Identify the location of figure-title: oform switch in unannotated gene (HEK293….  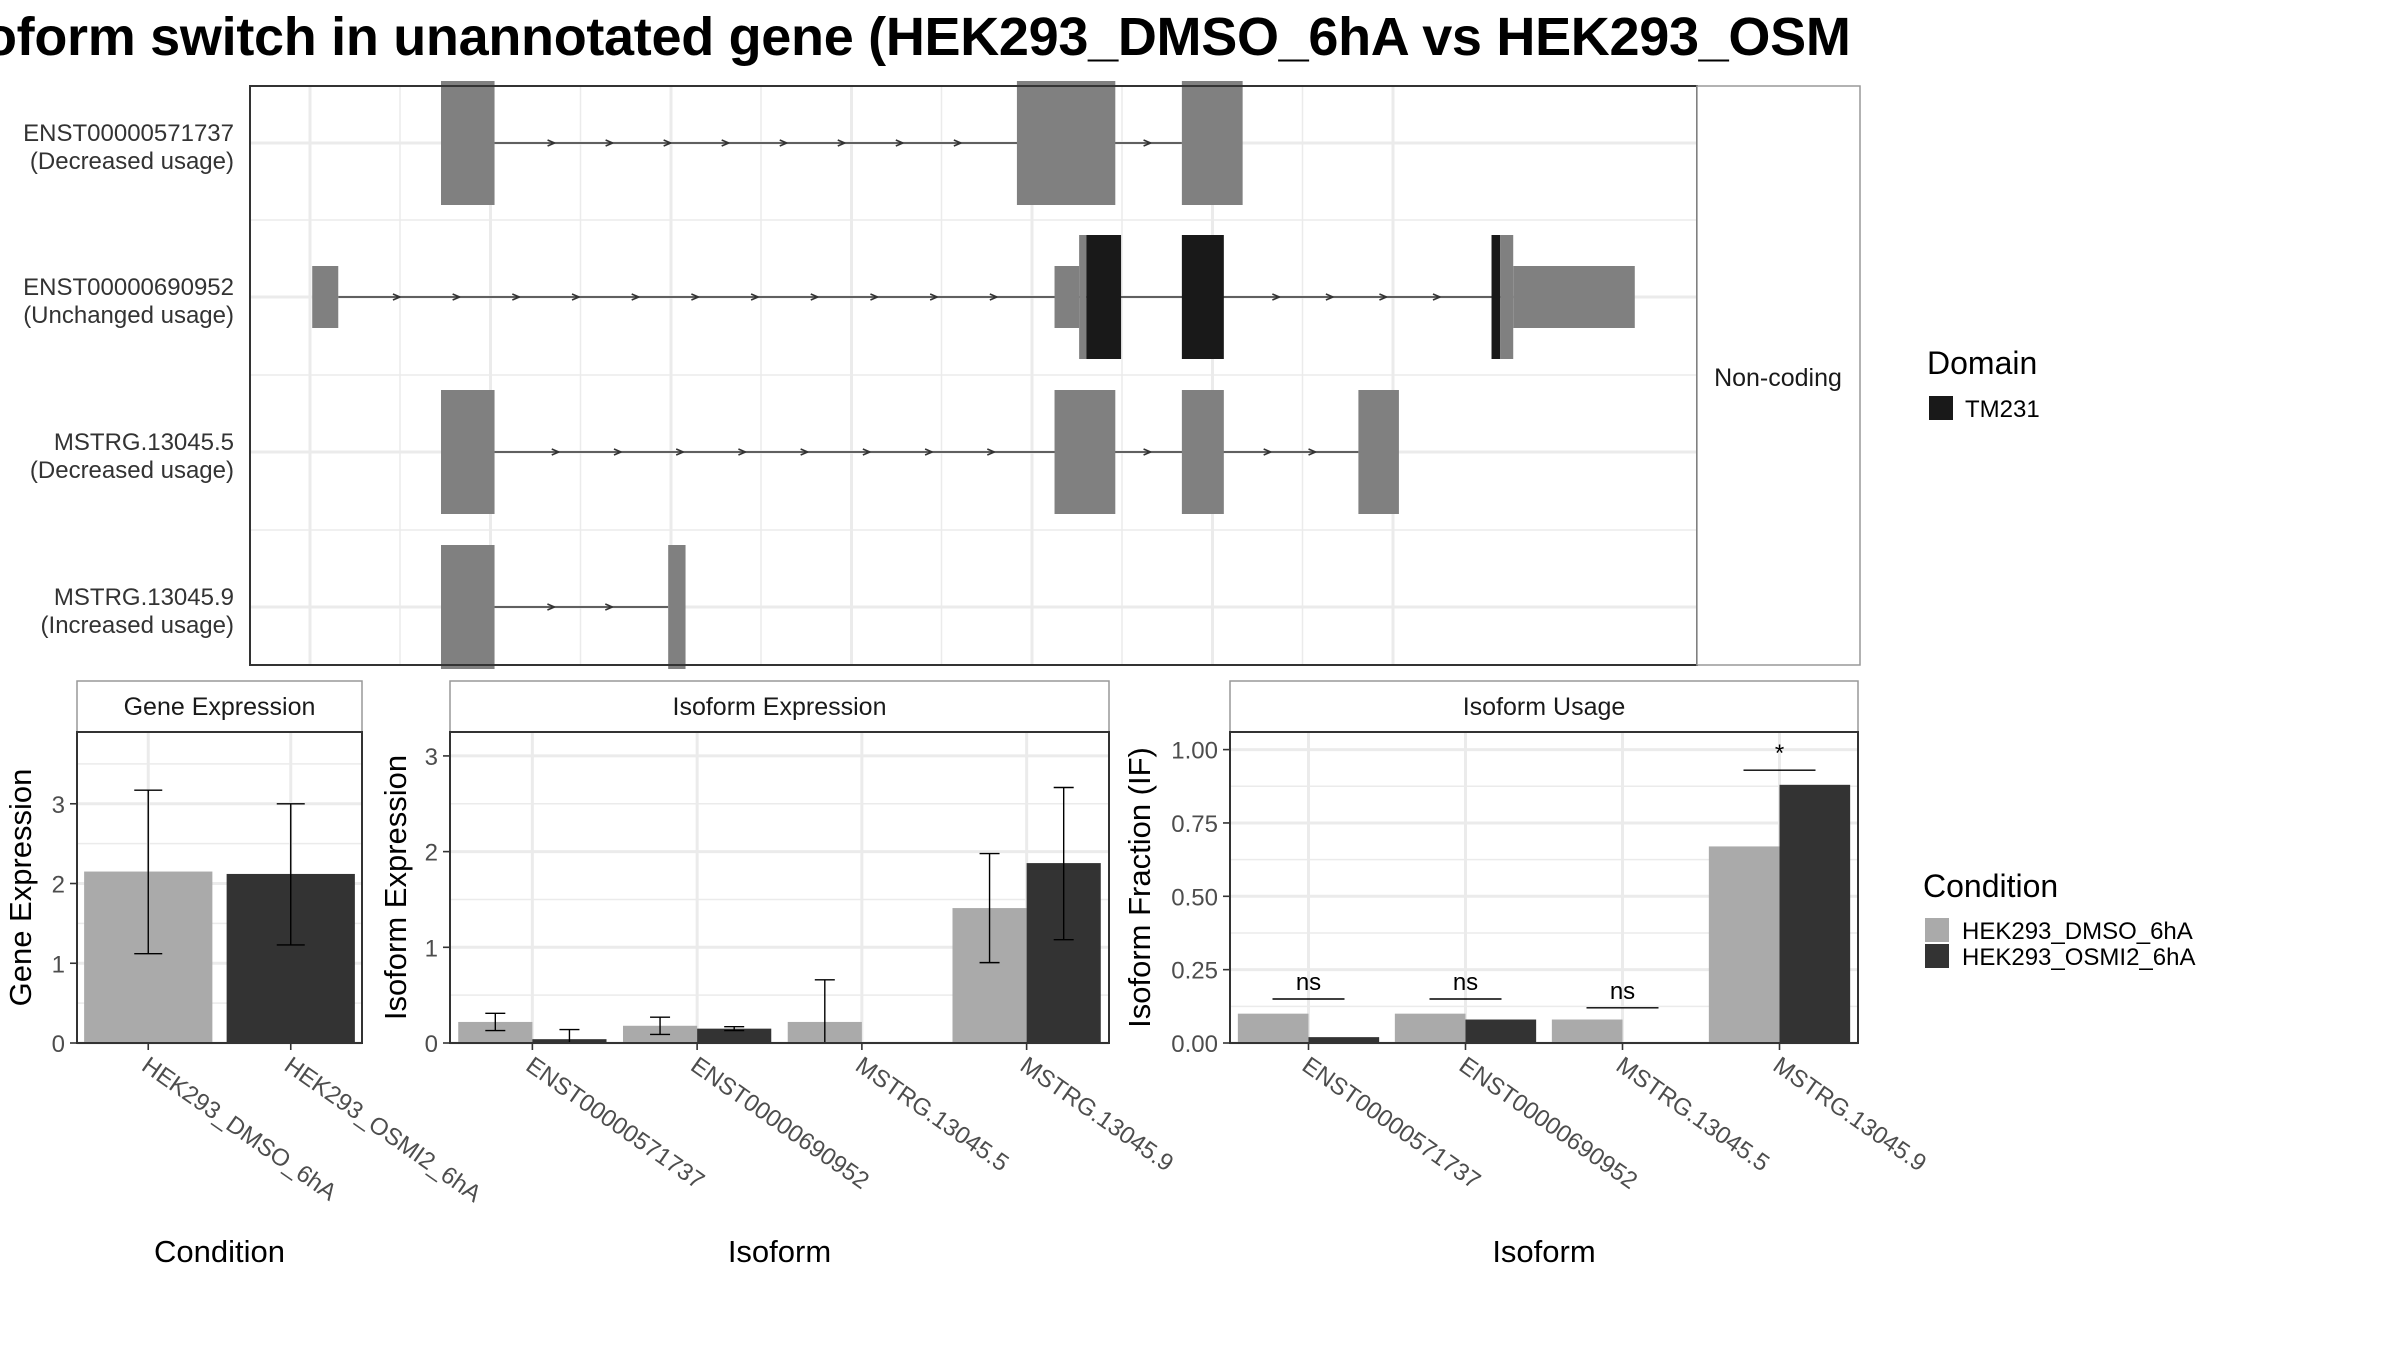
(925, 37).